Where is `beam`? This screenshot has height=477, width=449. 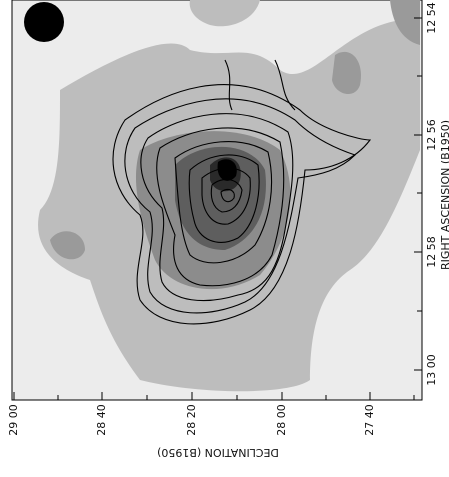
beam is located at coordinates (44, 22).